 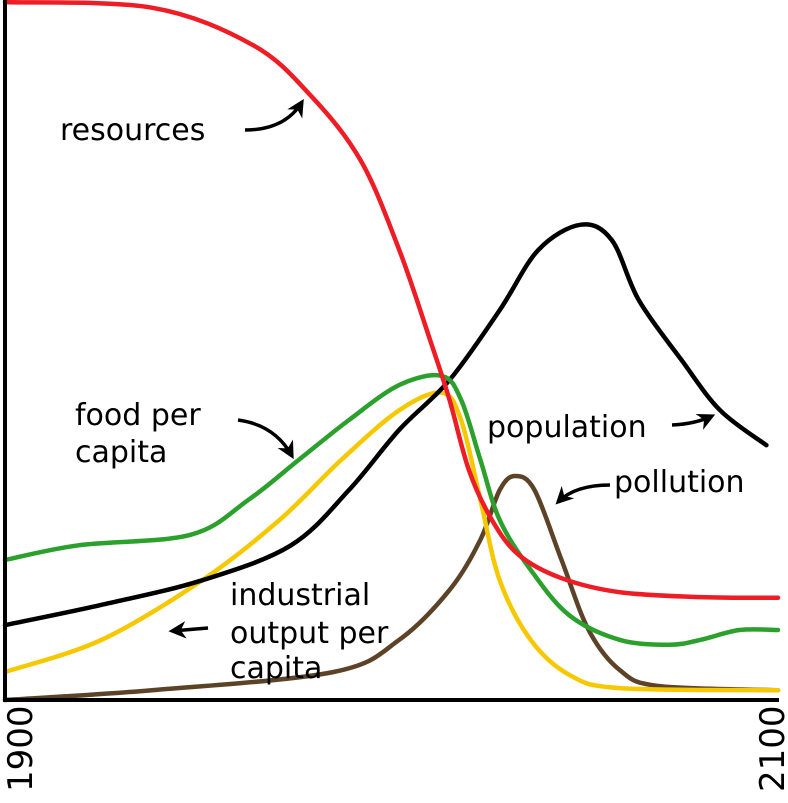 What do you see at coordinates (583, 494) in the screenshot?
I see `arrow-pollution-icon` at bounding box center [583, 494].